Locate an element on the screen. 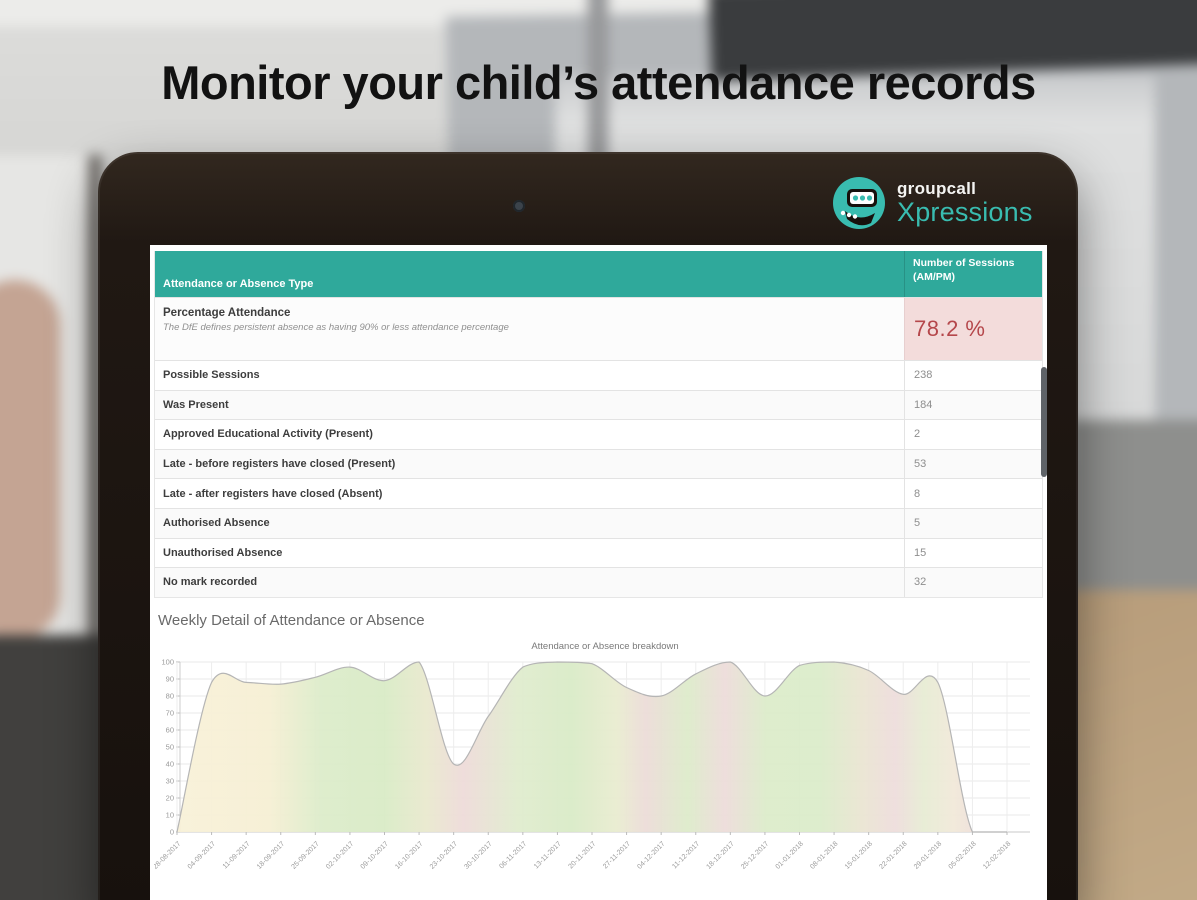 This screenshot has width=1197, height=900. row-value: 184 is located at coordinates (973, 405).